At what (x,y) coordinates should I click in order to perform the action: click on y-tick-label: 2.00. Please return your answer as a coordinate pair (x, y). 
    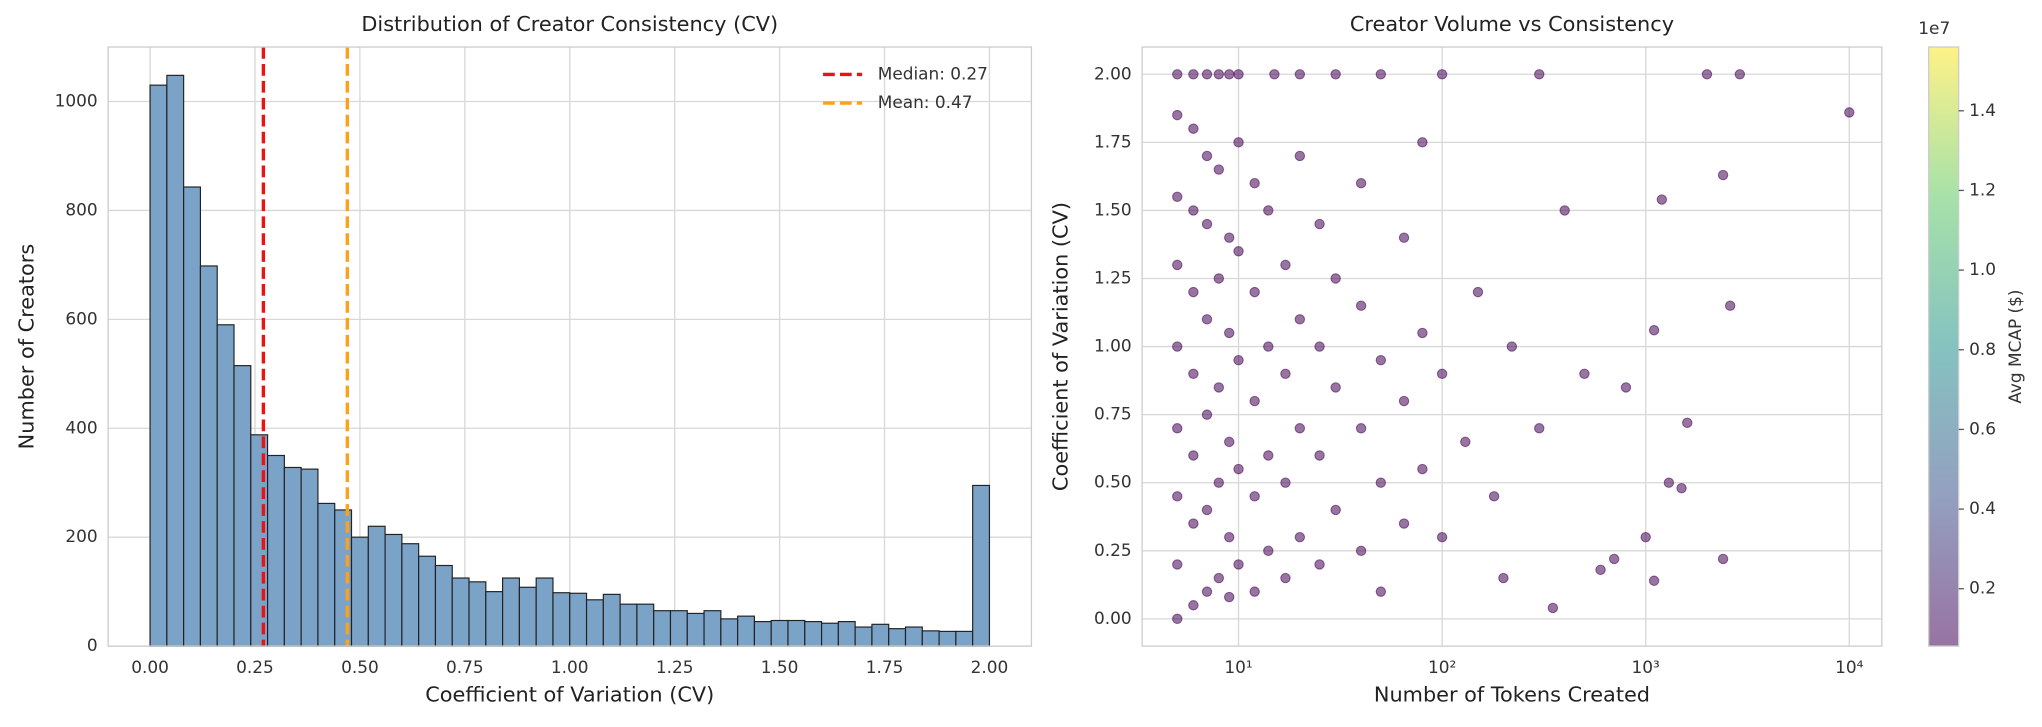
    Looking at the image, I should click on (1113, 73).